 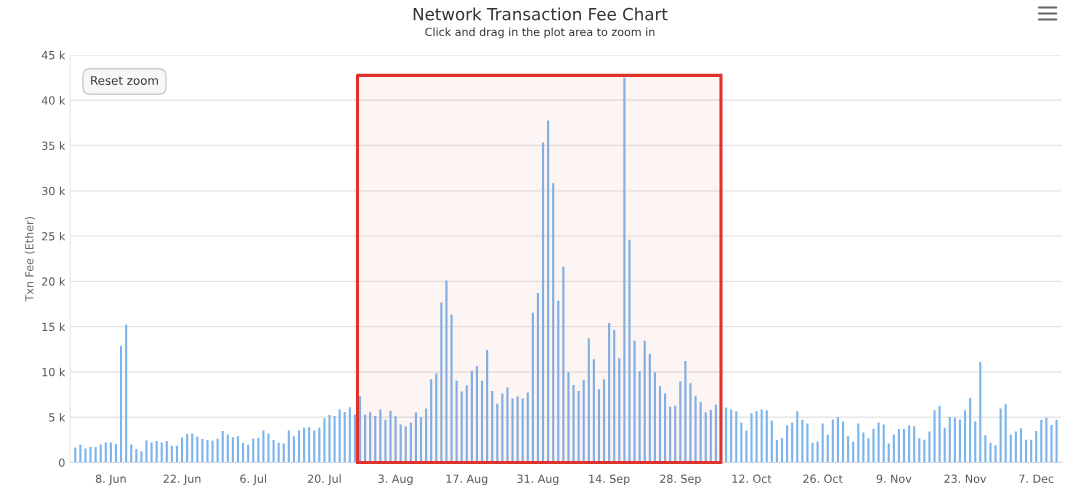 What do you see at coordinates (110, 479) in the screenshot?
I see `x-tick-label: 8. Jun` at bounding box center [110, 479].